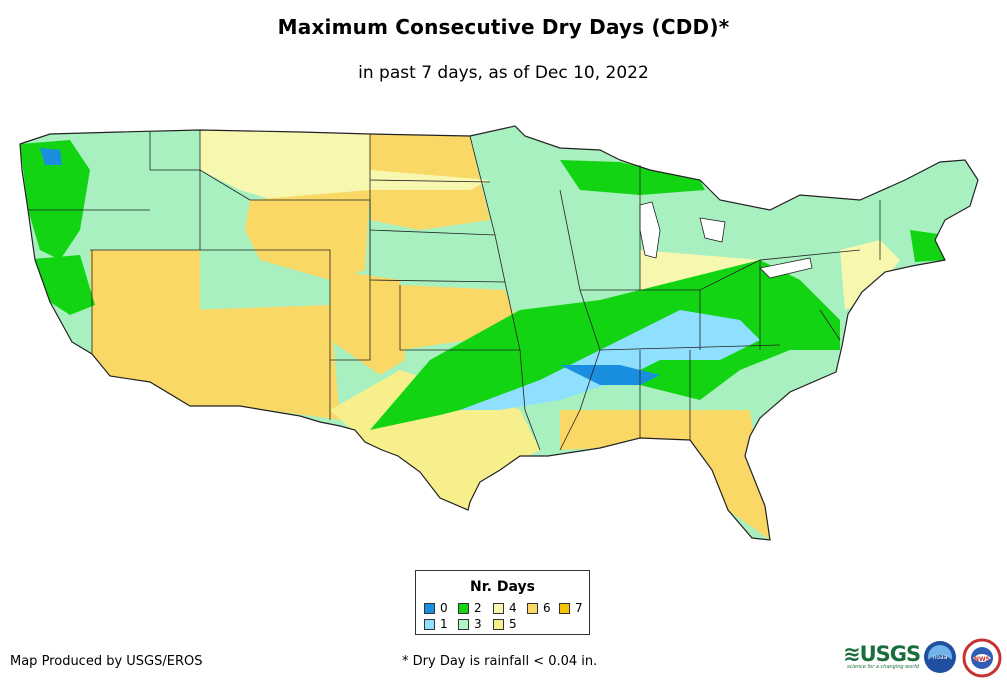 The height and width of the screenshot is (691, 1007). I want to click on region-4-days-north-dakota, so click(430, 180).